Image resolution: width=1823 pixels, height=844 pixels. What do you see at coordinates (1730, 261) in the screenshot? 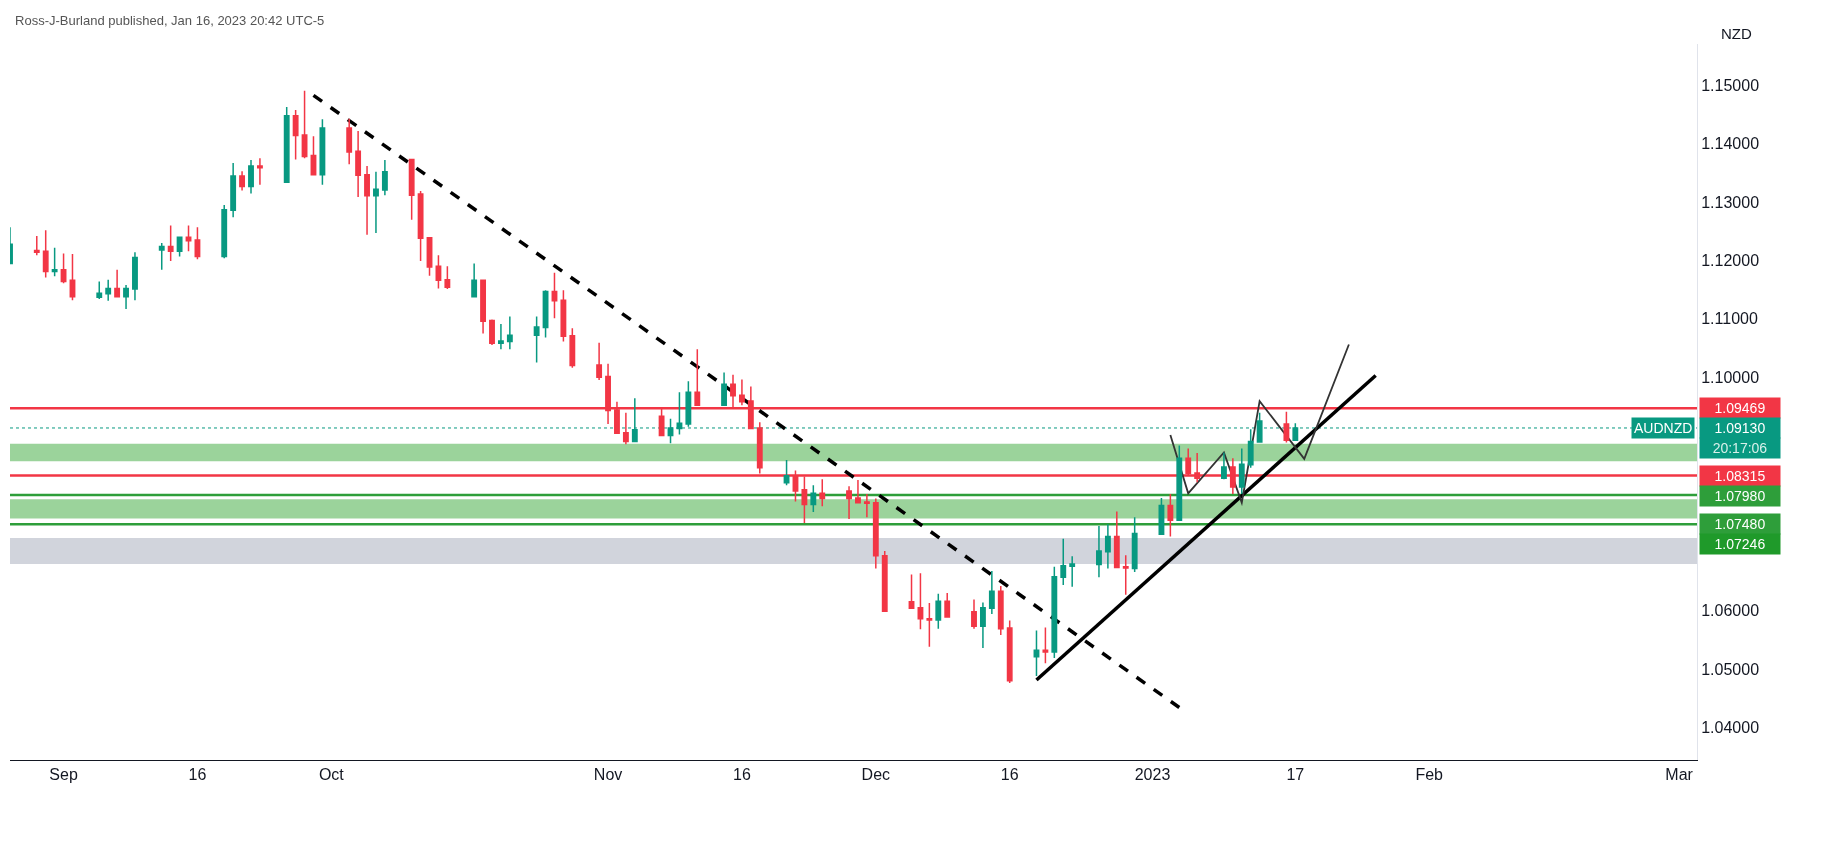
I see `y-tick-label: 1.12000` at bounding box center [1730, 261].